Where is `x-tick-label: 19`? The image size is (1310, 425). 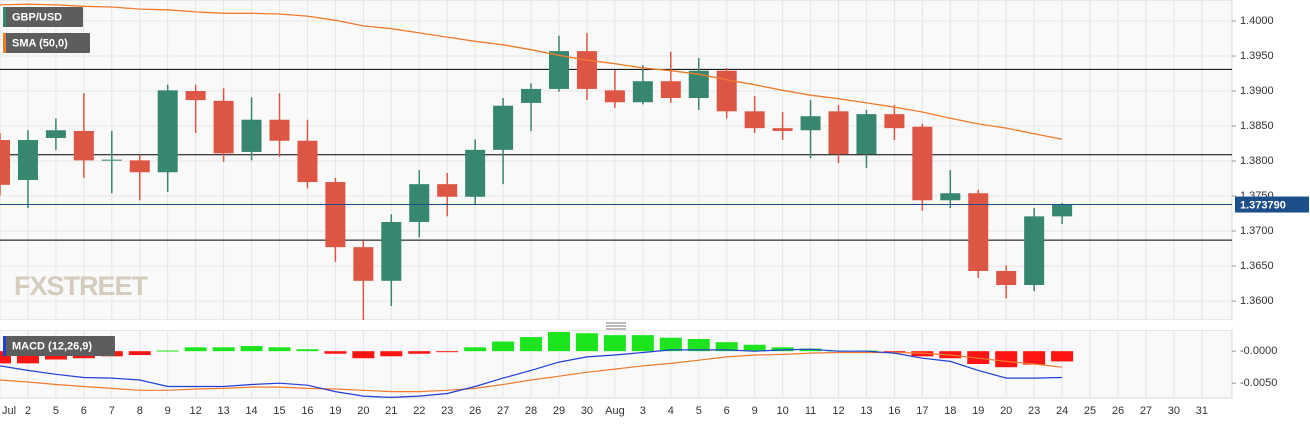
x-tick-label: 19 is located at coordinates (335, 411).